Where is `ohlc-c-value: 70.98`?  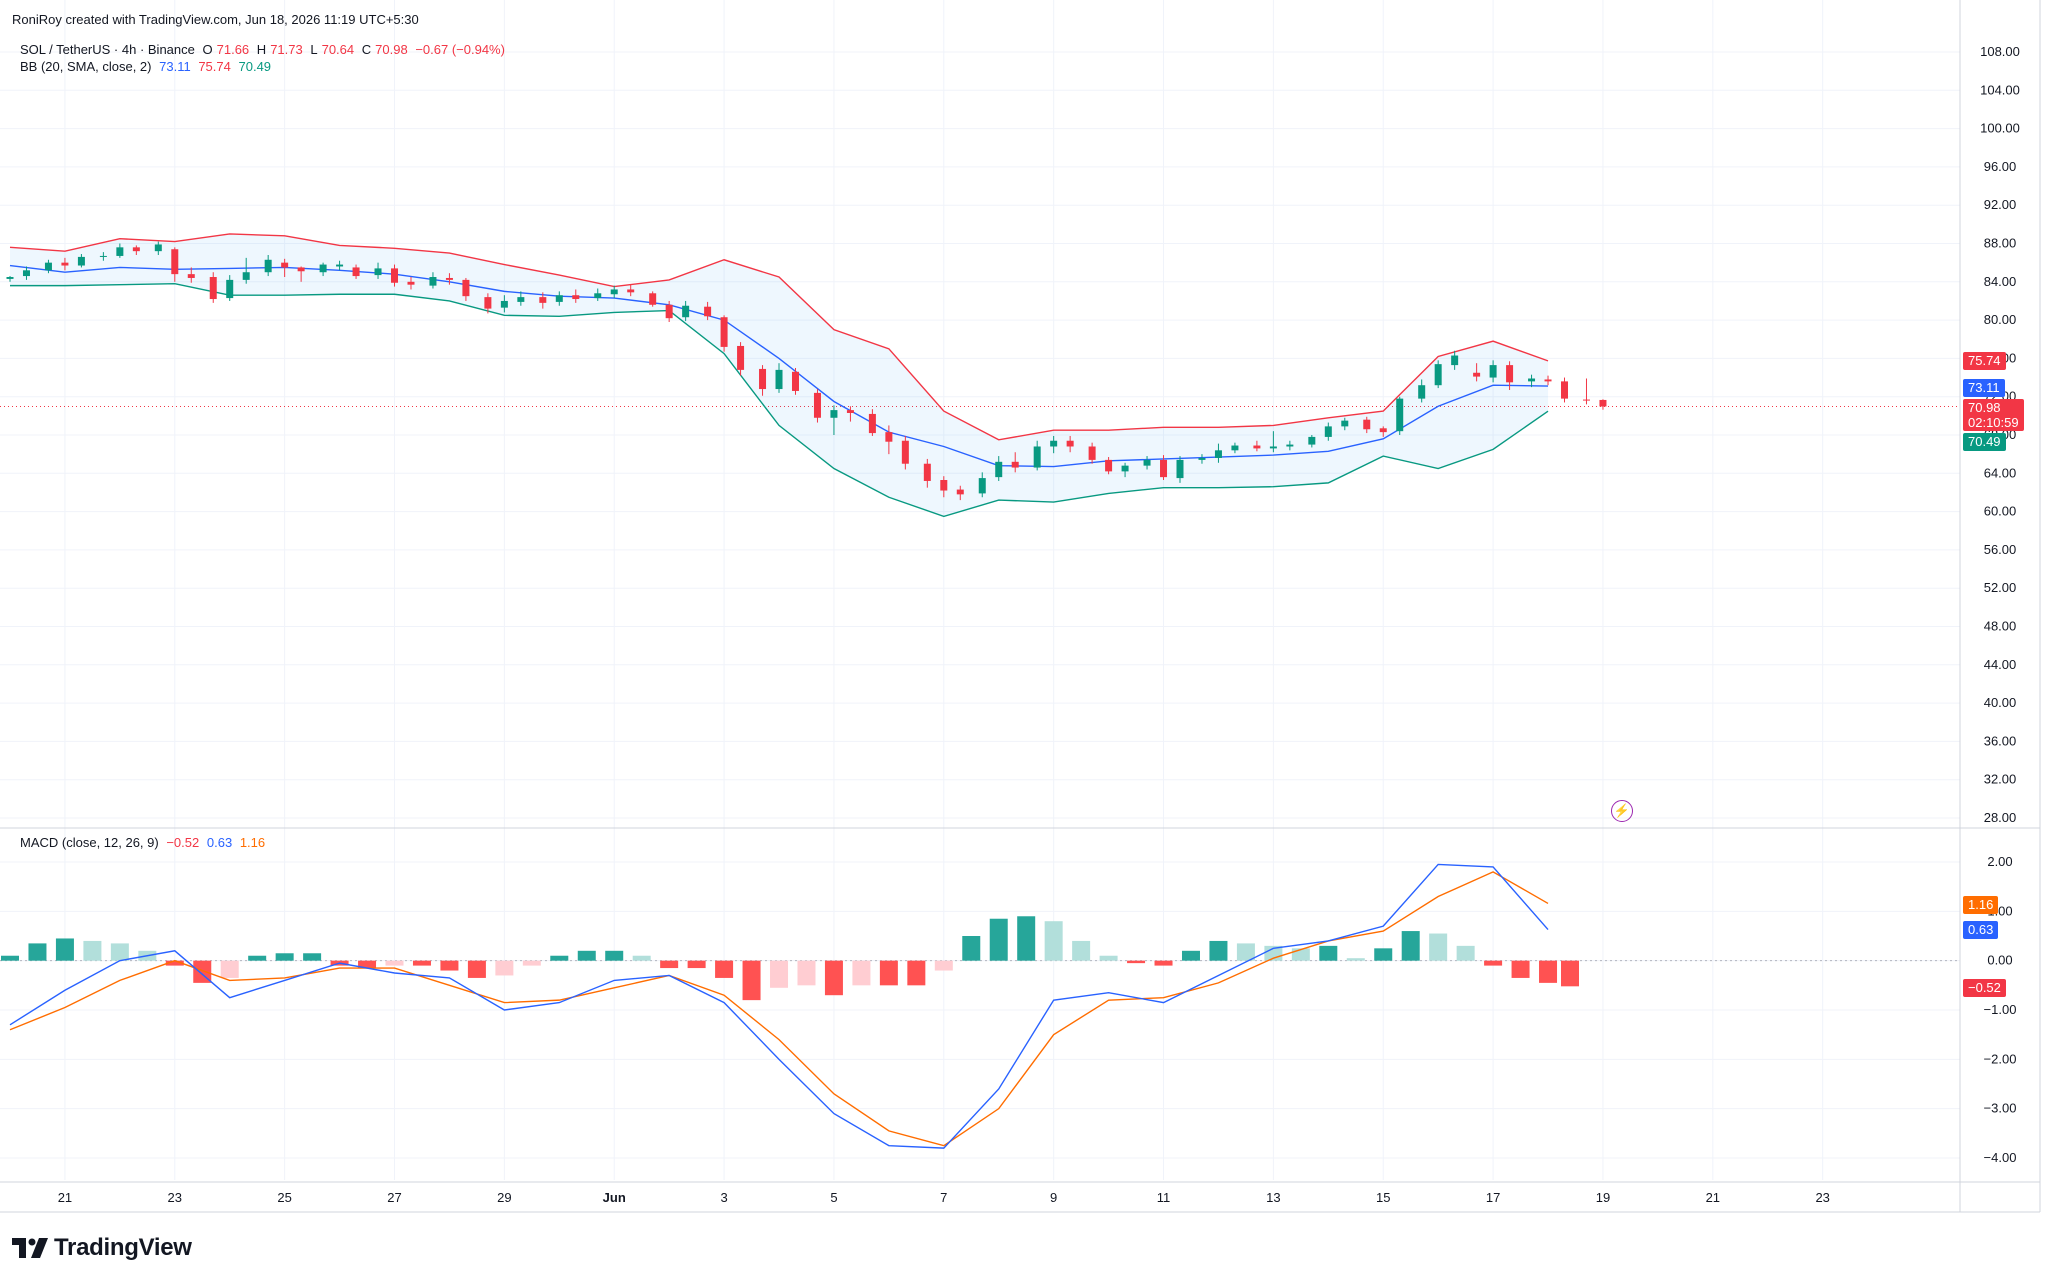
ohlc-c-value: 70.98 is located at coordinates (391, 49).